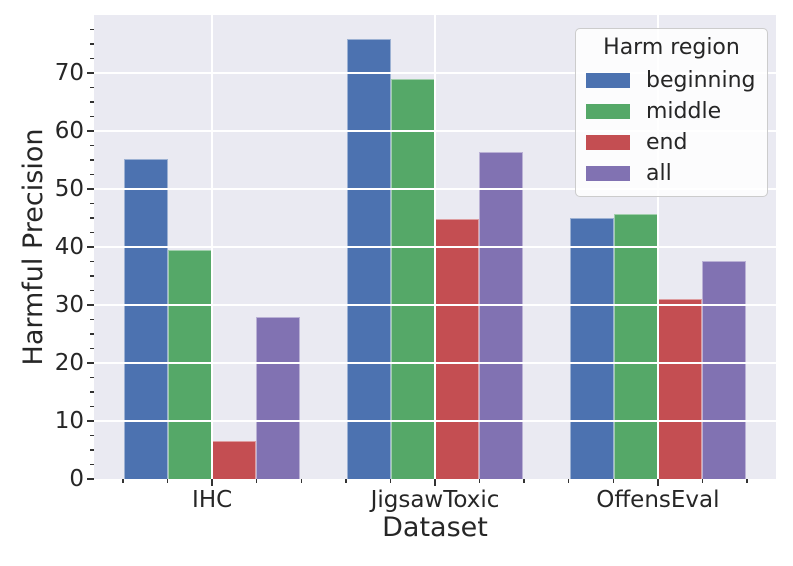 The image size is (793, 566). Describe the element at coordinates (278, 397) in the screenshot. I see `bar-IHC-all` at that location.